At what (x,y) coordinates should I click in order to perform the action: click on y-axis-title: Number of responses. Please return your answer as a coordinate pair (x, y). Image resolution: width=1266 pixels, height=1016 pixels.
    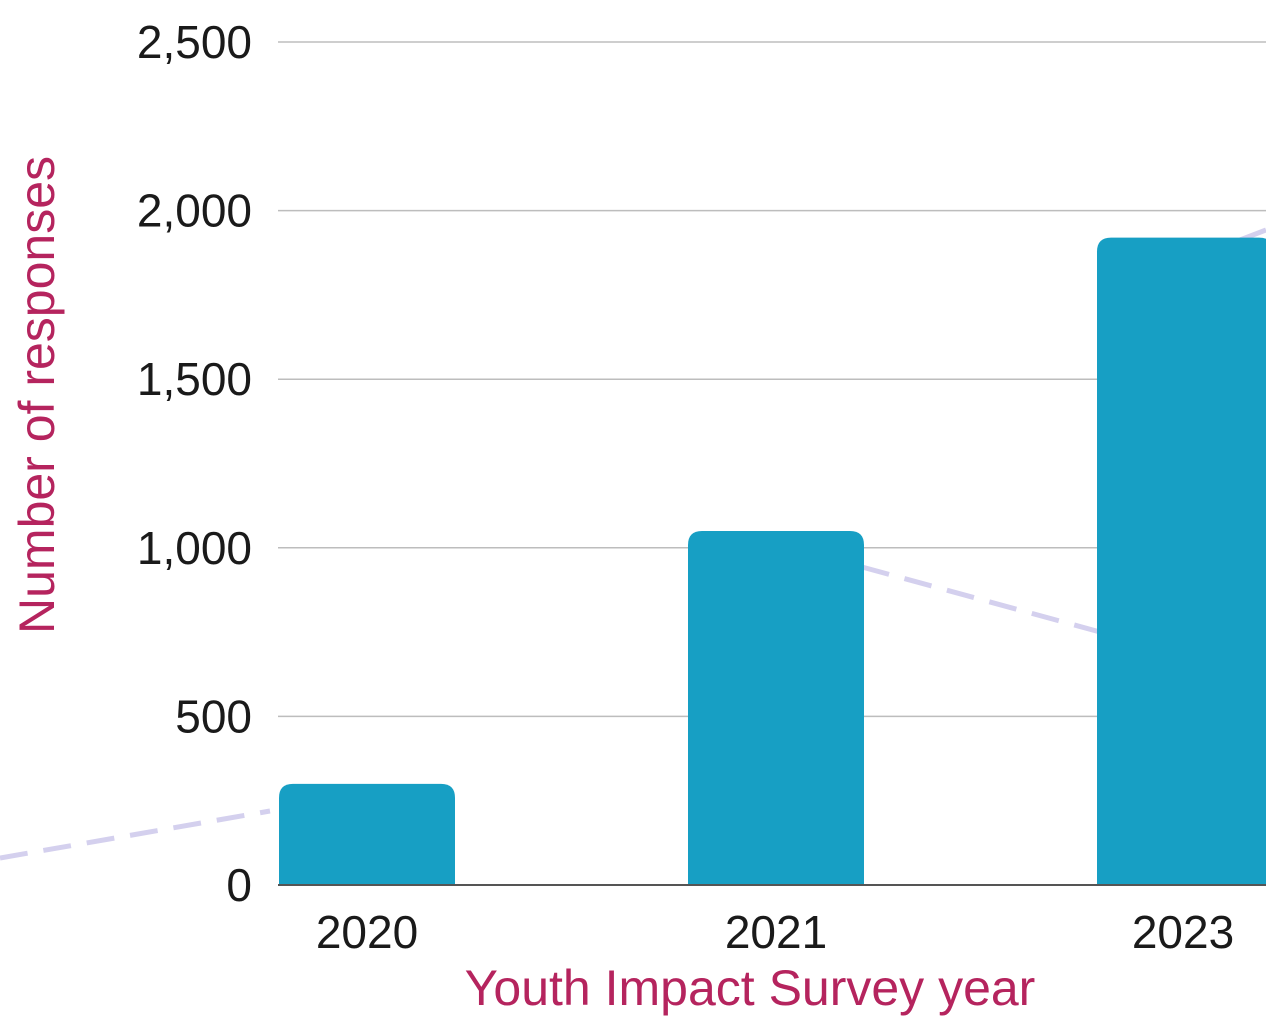
    Looking at the image, I should click on (37, 395).